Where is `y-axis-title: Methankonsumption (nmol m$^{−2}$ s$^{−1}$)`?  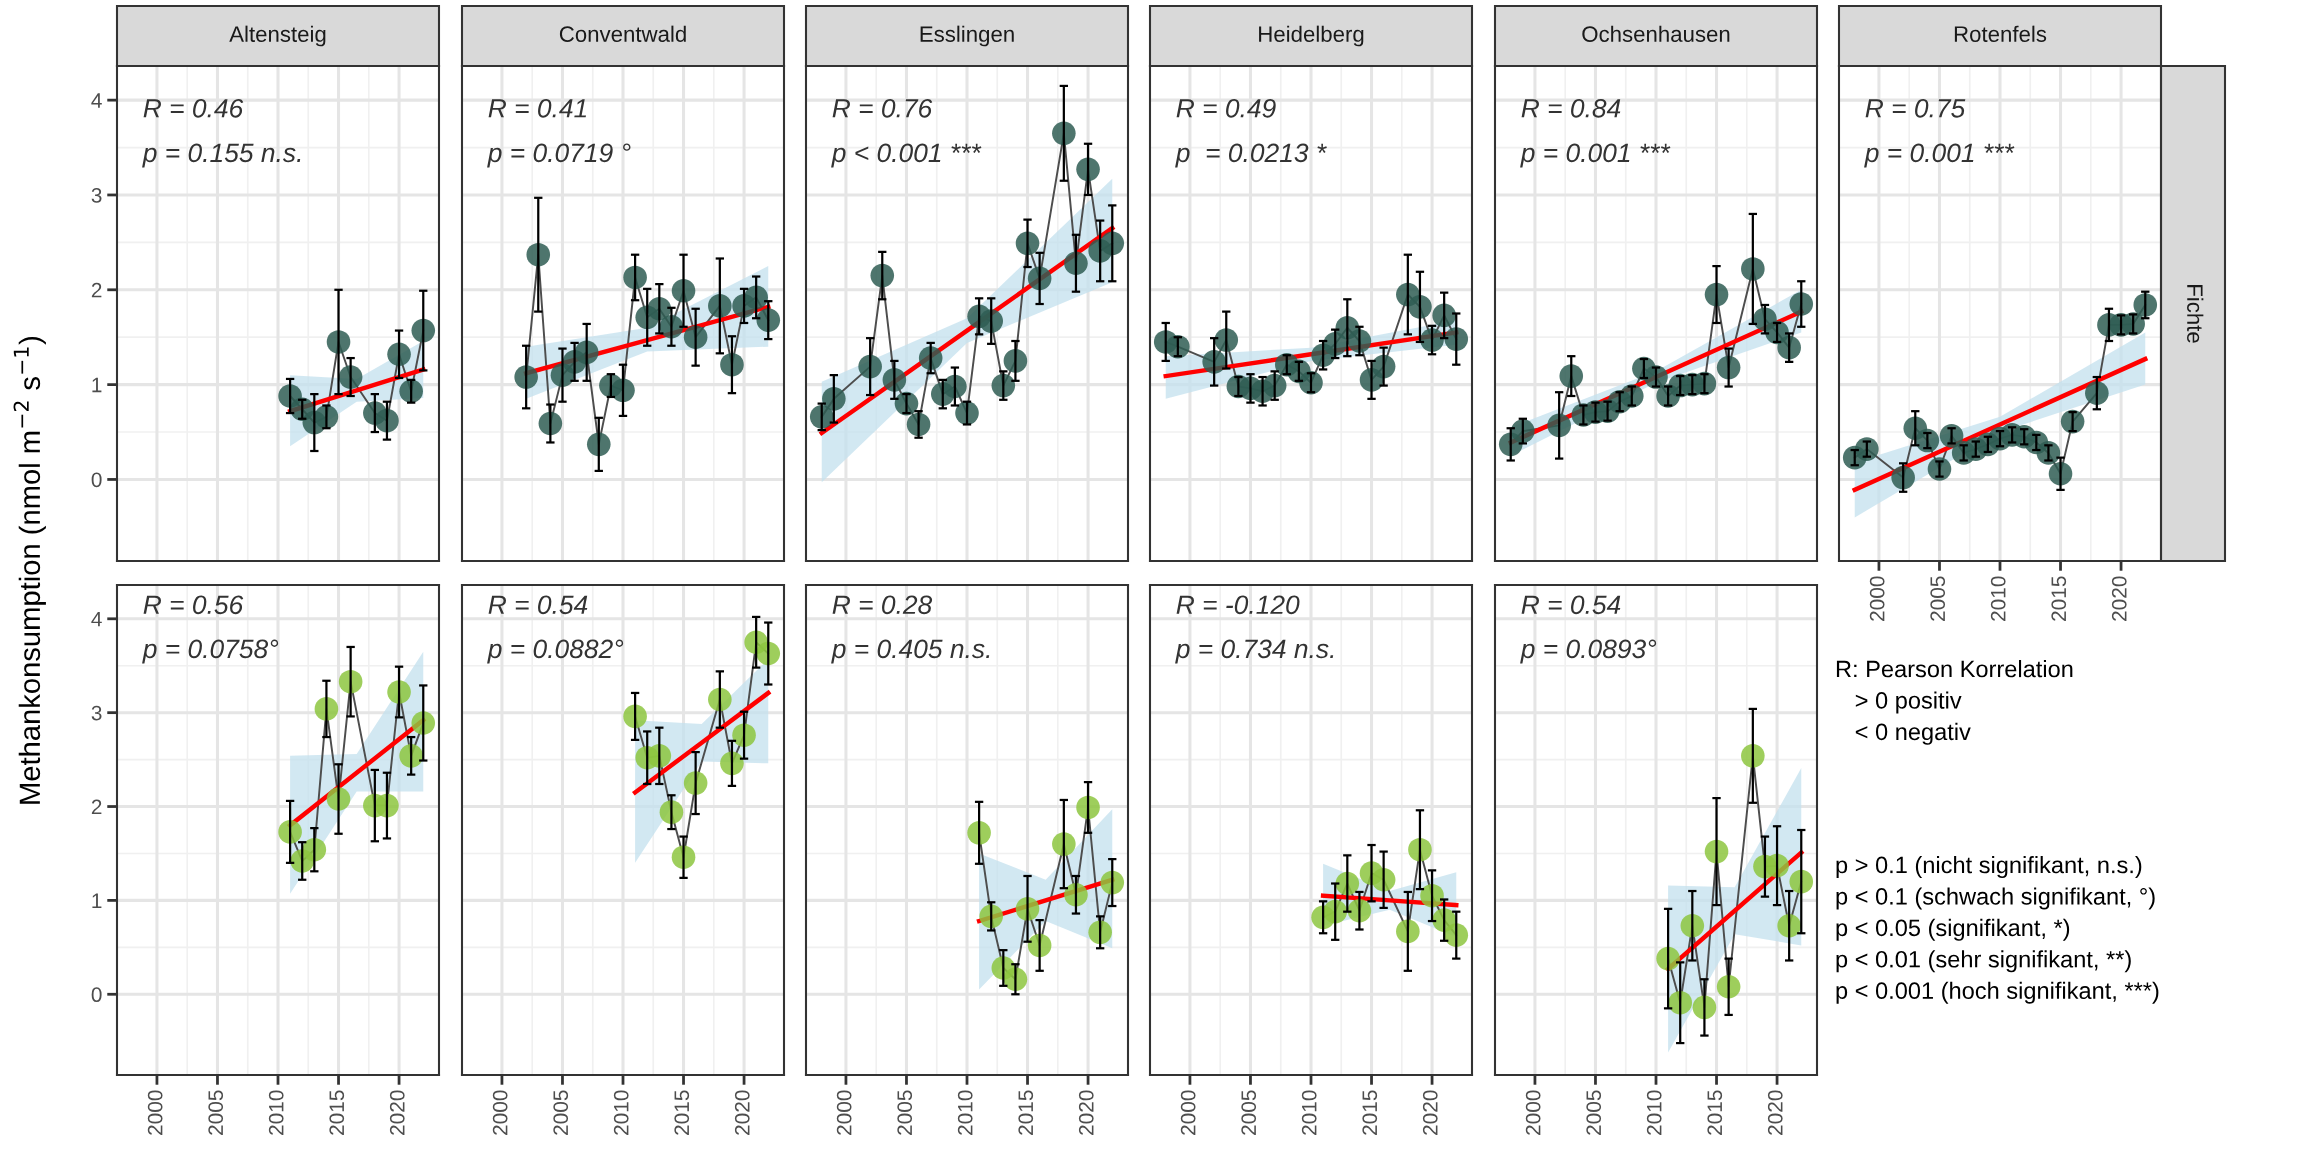
y-axis-title: Methankonsumption (nmol m$^{−2}$ s$^{−1}$) is located at coordinates (29, 570).